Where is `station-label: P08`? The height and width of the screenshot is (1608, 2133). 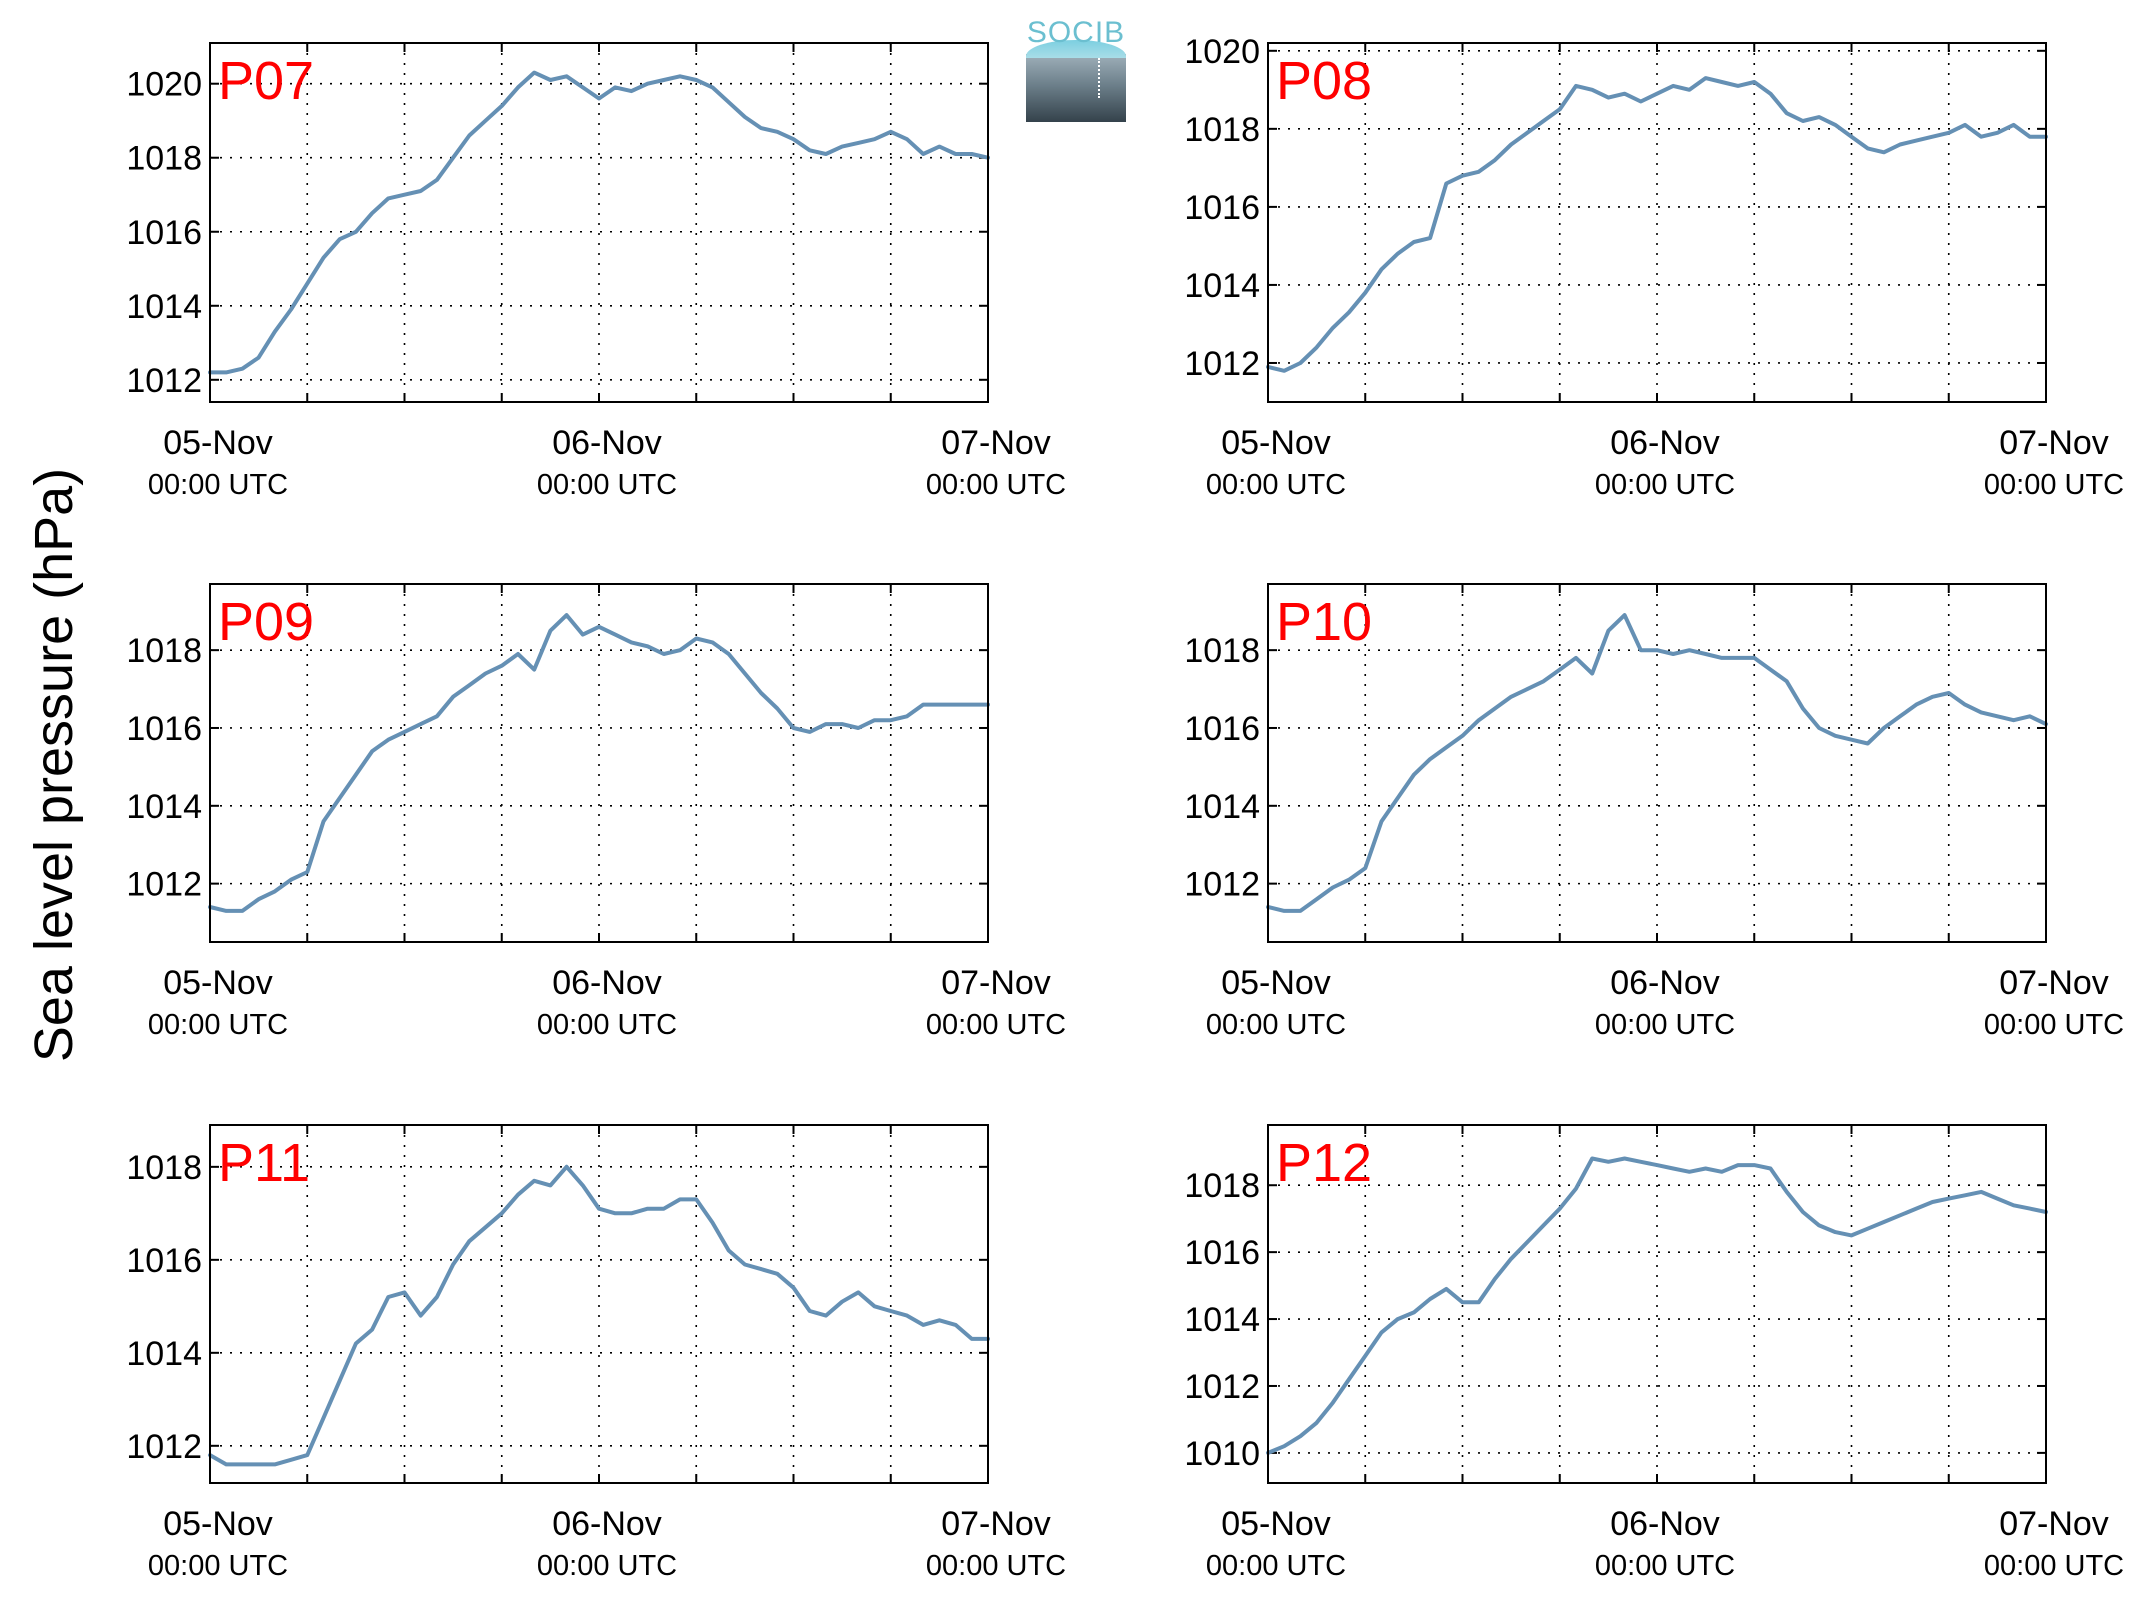
station-label: P08 is located at coordinates (1324, 81).